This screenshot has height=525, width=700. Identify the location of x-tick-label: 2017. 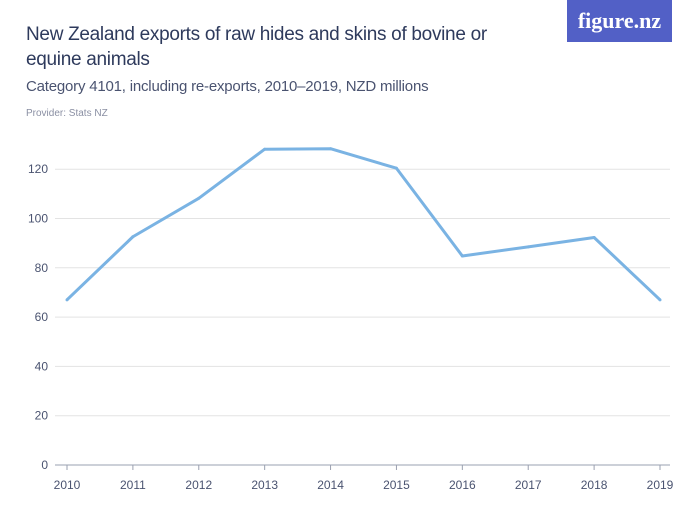
(528, 485).